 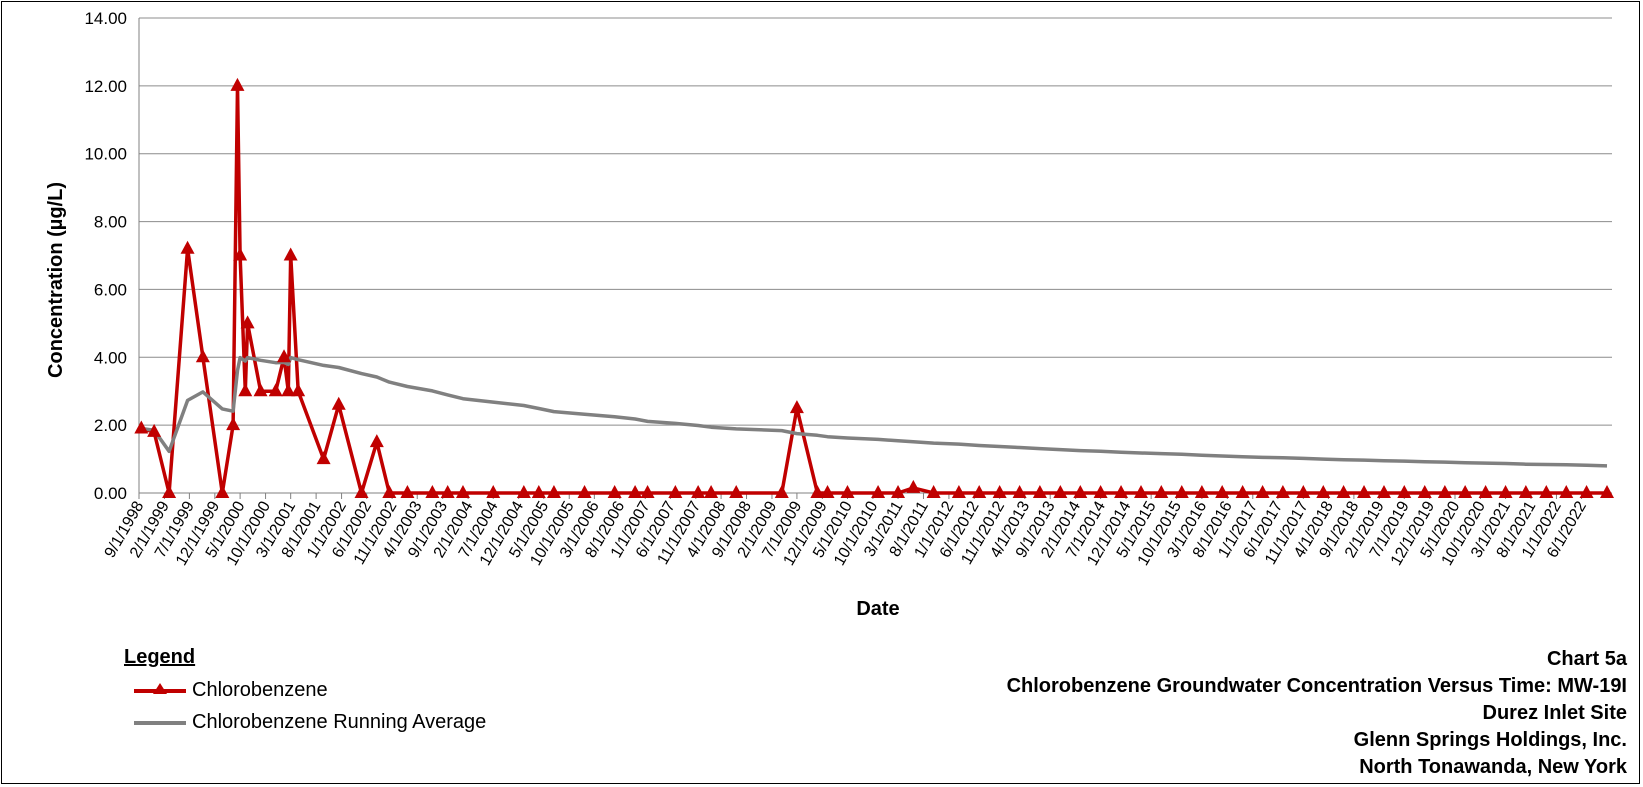 I want to click on chart-number: Chart 5a, so click(x=1586, y=659).